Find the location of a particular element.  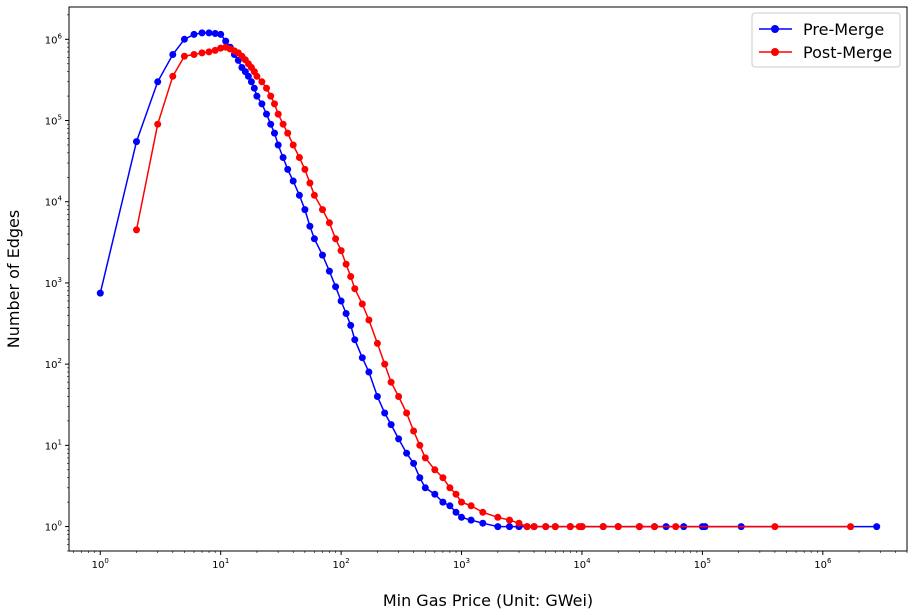

x-tick-label-4: 10⁴ is located at coordinates (582, 564).